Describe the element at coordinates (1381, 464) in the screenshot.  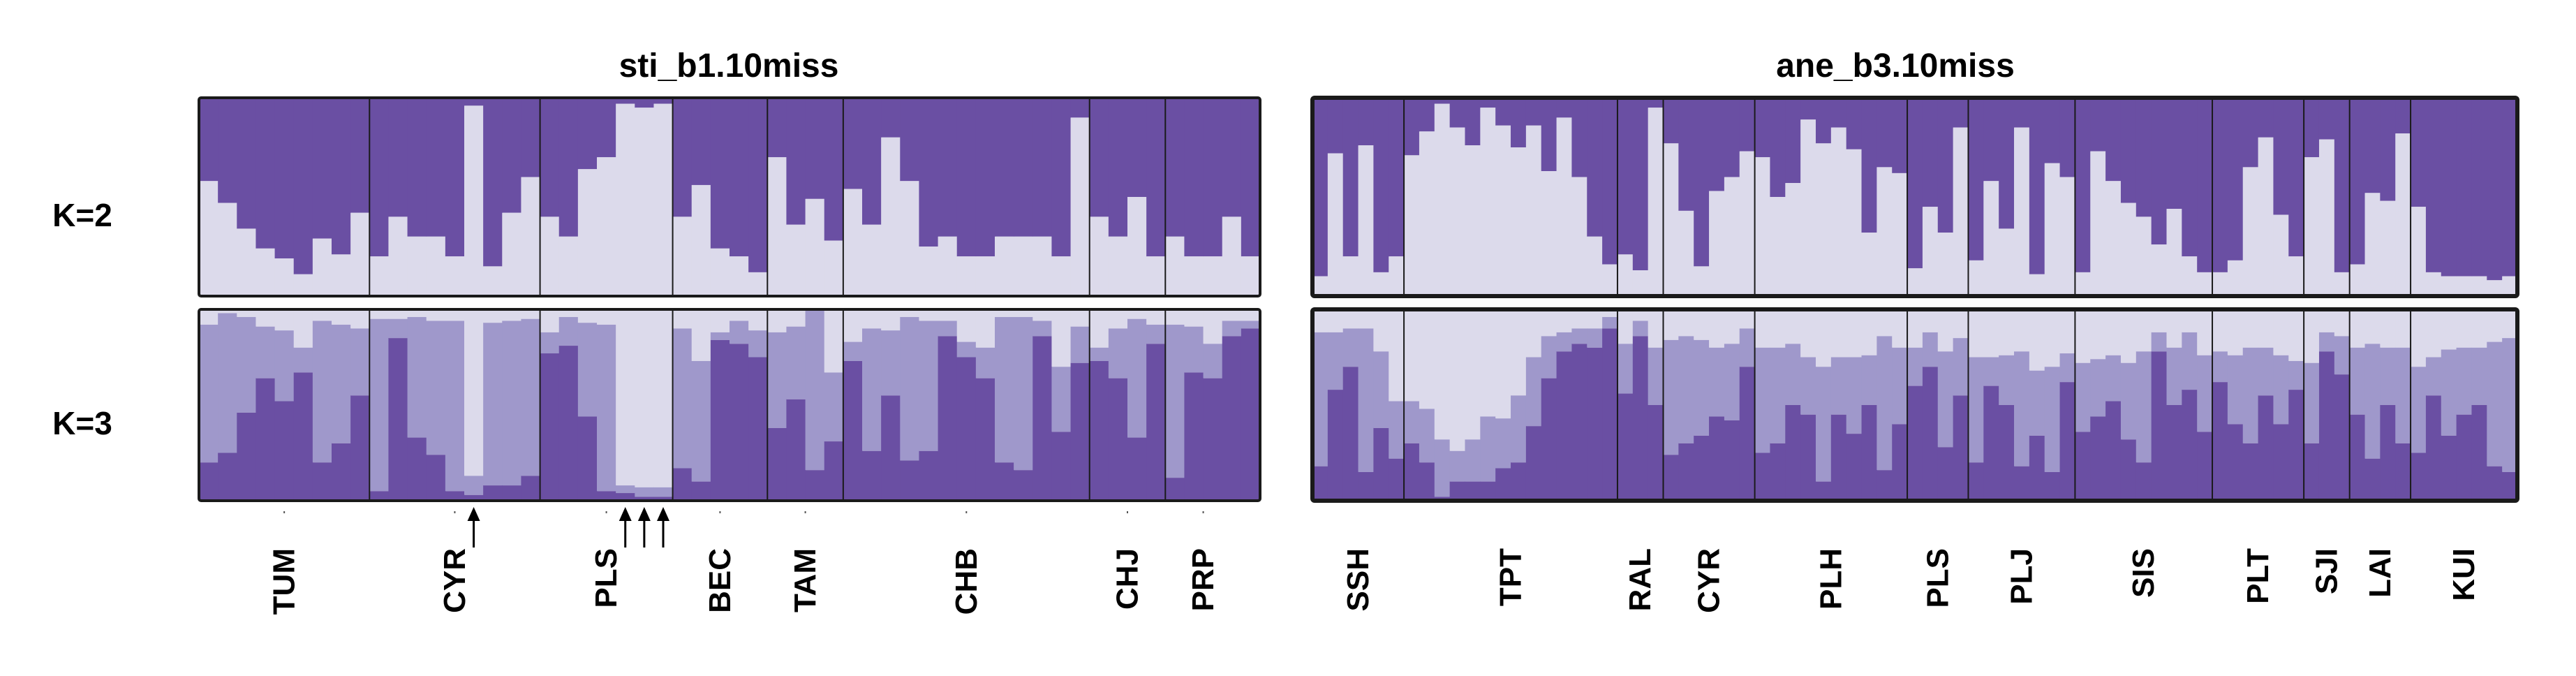
I see `bar-k3-ane-5-dark` at that location.